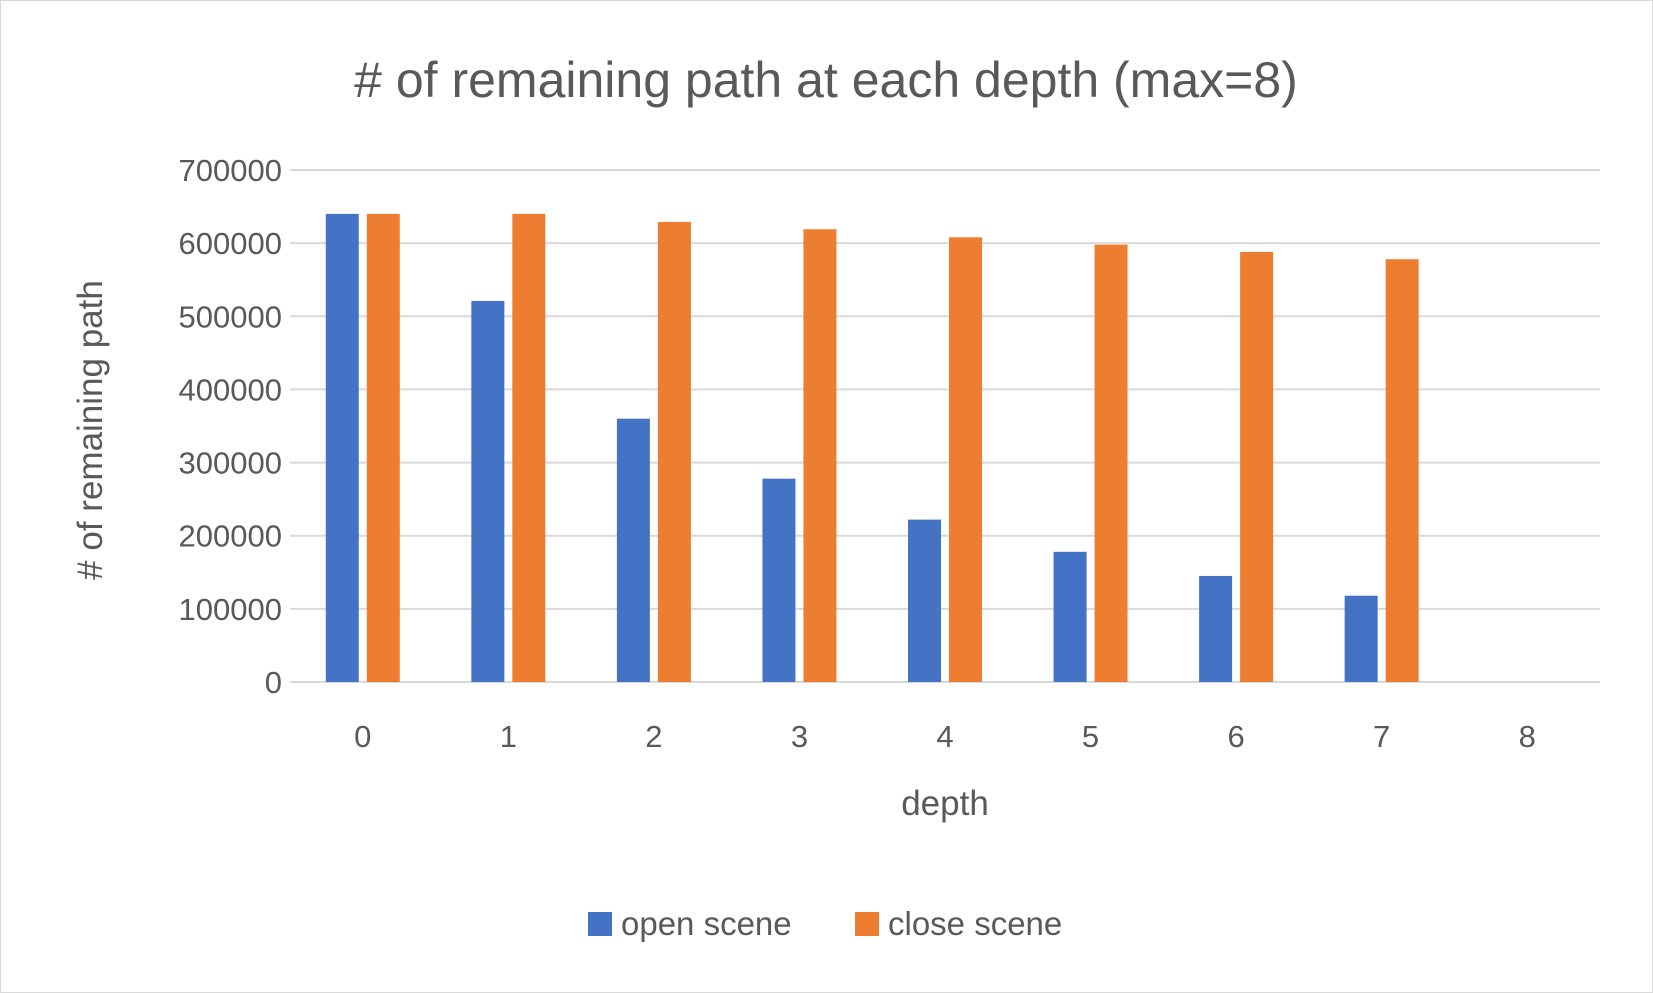 The image size is (1653, 993). What do you see at coordinates (230, 609) in the screenshot?
I see `y-tick-label: 100000` at bounding box center [230, 609].